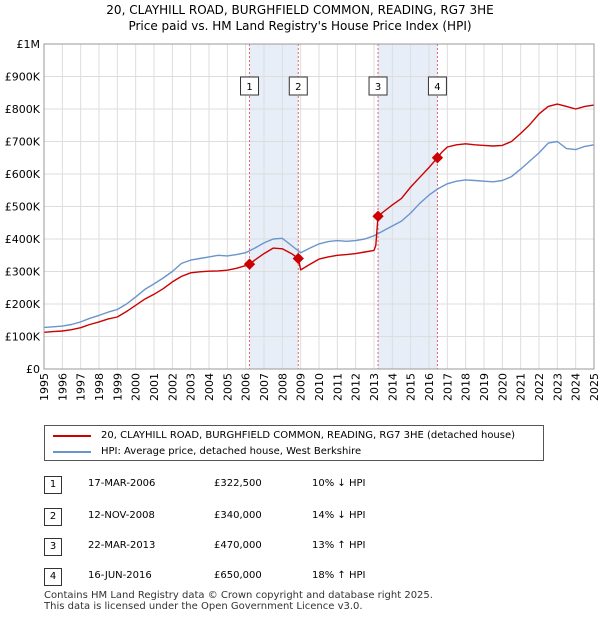 Image resolution: width=600 pixels, height=620 pixels. What do you see at coordinates (209, 387) in the screenshot?
I see `x-tick-label: 2004` at bounding box center [209, 387].